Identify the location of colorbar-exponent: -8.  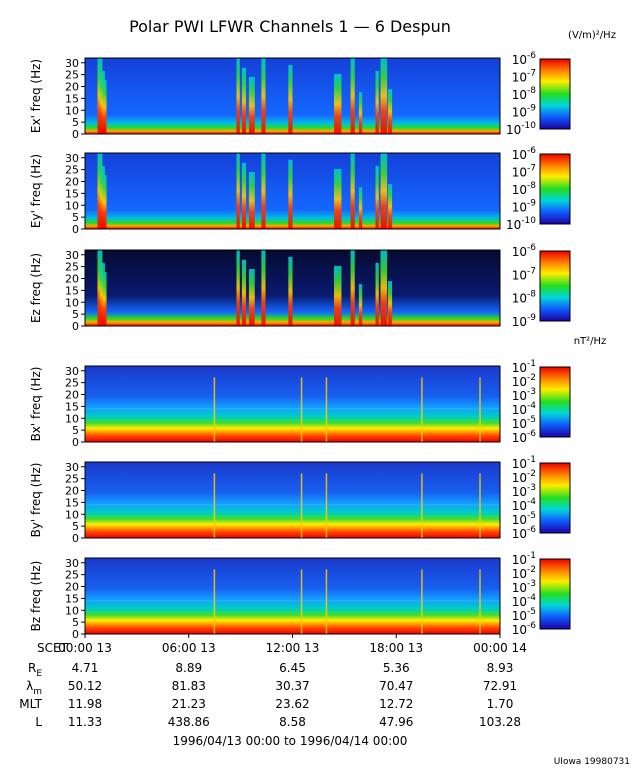
(531, 91).